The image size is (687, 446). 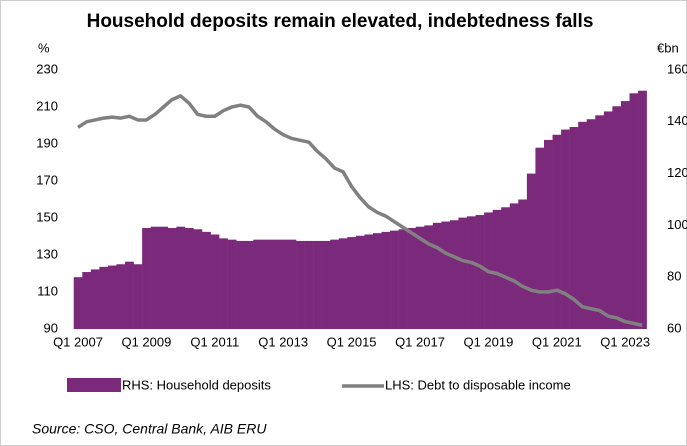 What do you see at coordinates (149, 429) in the screenshot?
I see `source: Source: CSO, Central Bank, AIB ERU` at bounding box center [149, 429].